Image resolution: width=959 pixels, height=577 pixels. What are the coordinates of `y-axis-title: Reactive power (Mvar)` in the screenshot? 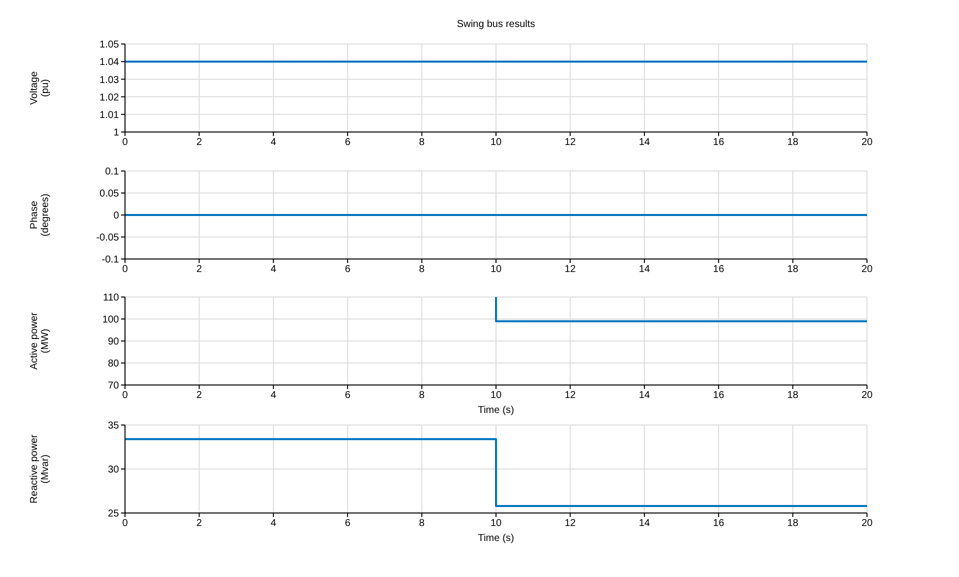 It's located at (40, 469).